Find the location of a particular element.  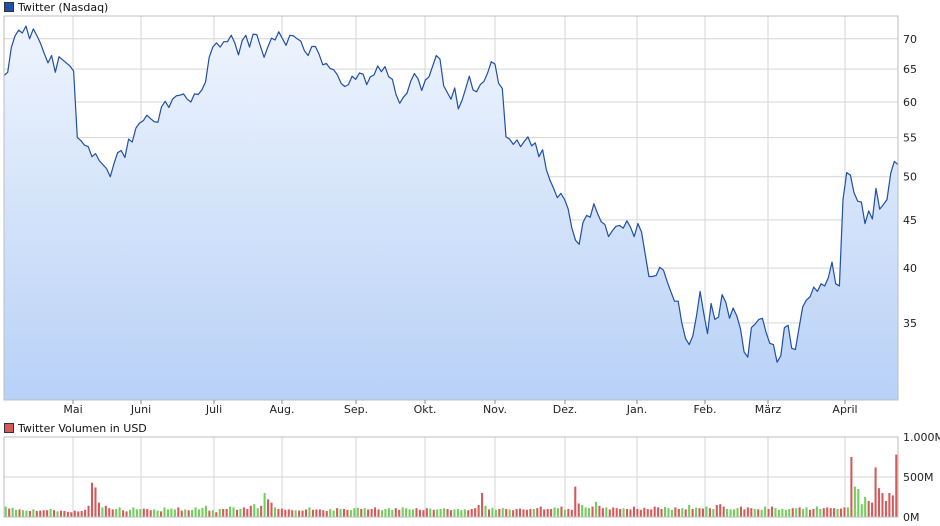

price-legend: Twitter (Nasdaq) is located at coordinates (56, 7).